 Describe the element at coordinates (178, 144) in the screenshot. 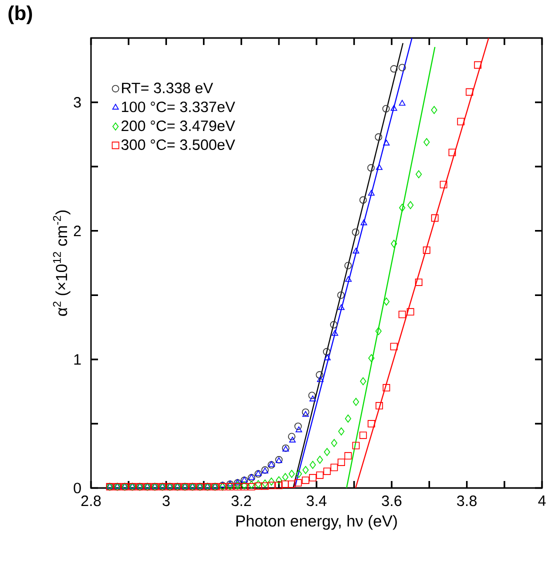

I see `legend-label: 300 °C= 3.500eV` at that location.